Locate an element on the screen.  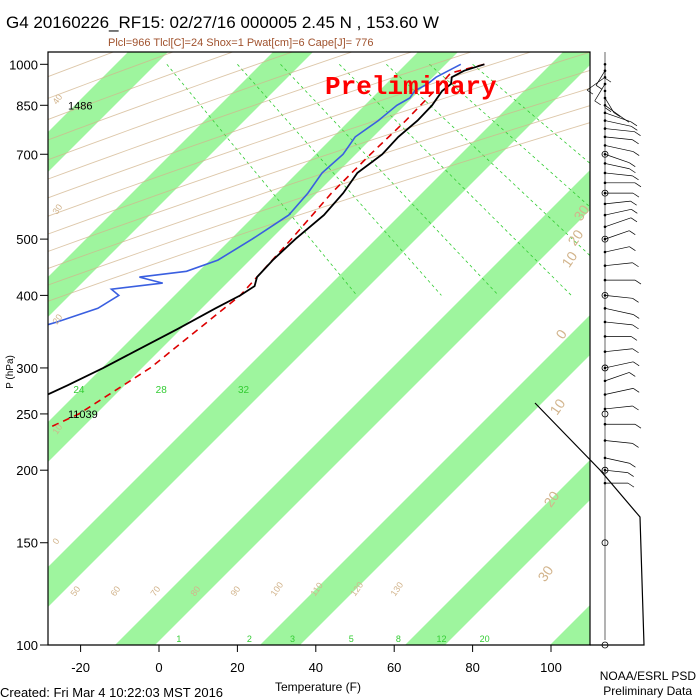
wind-panel-outline is located at coordinates (589, 524).